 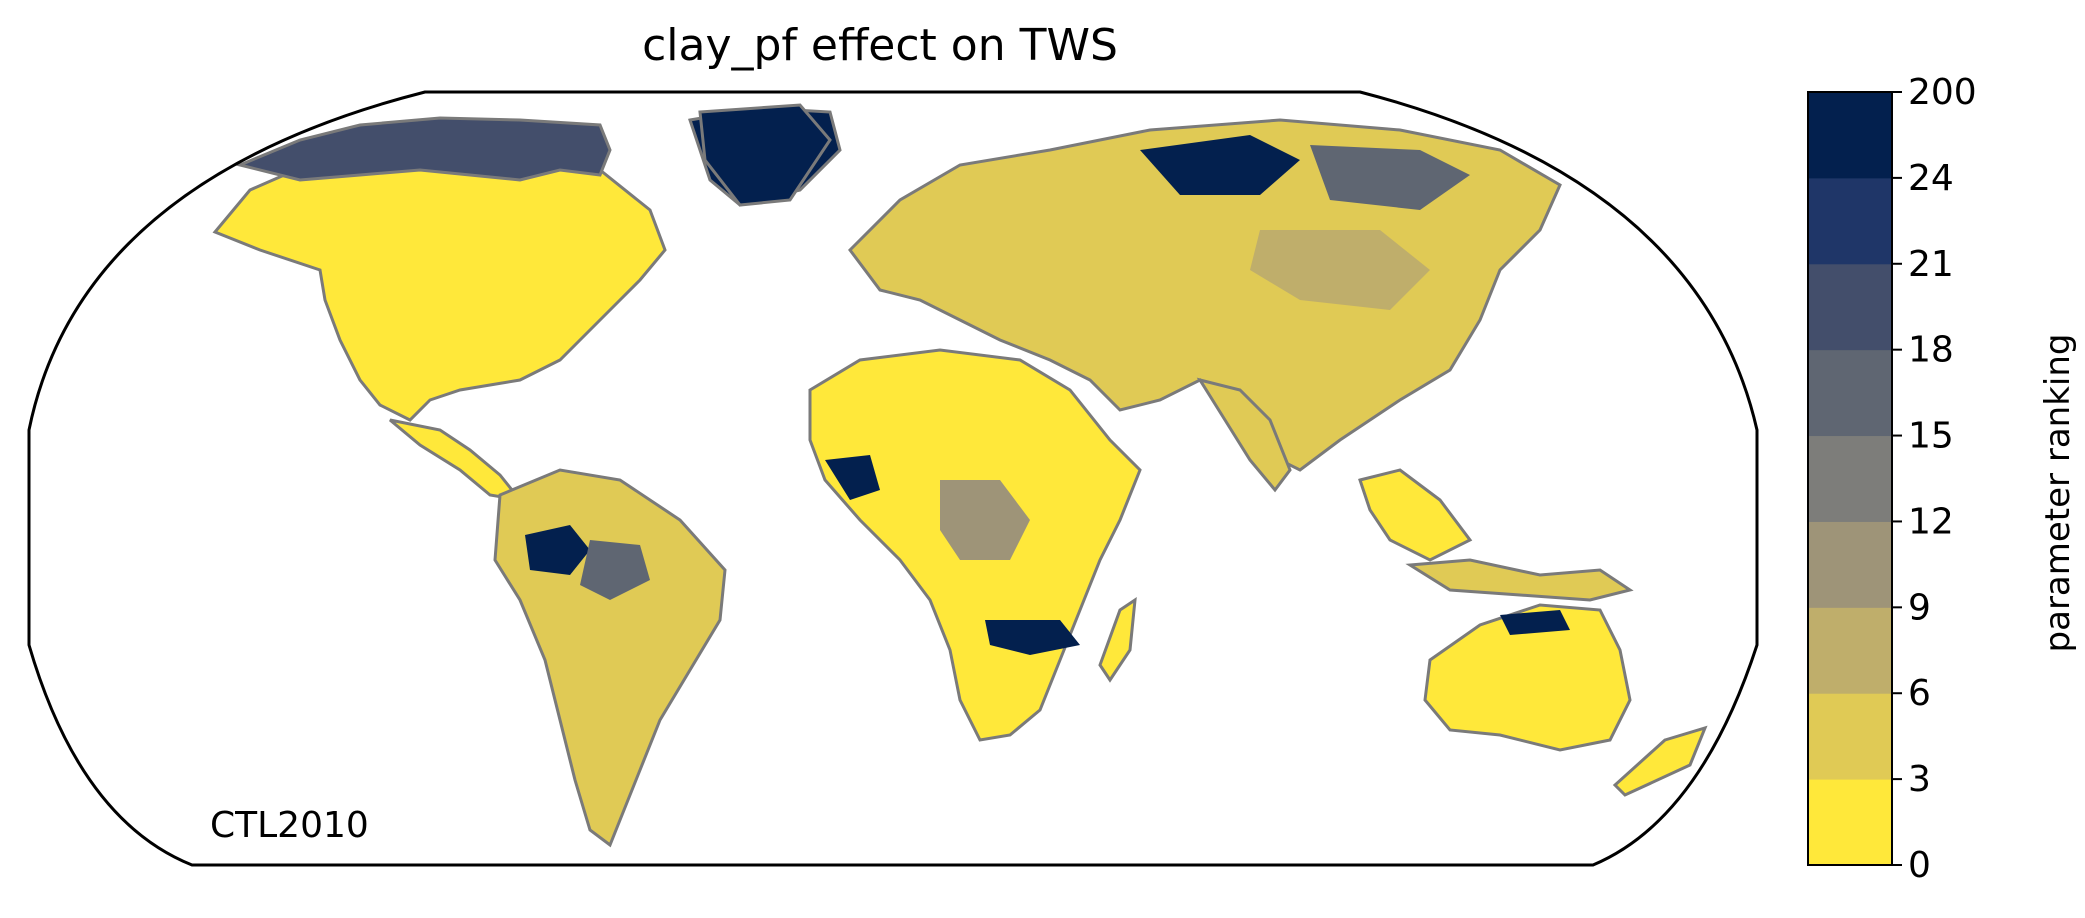 I want to click on colorbar-tick-label: 200, so click(x=1942, y=92).